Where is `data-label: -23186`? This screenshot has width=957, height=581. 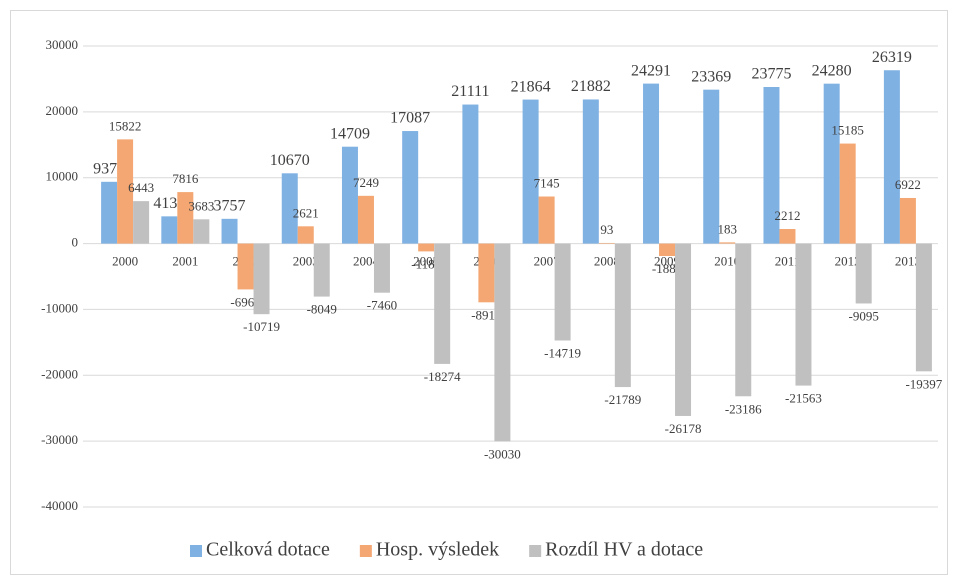
data-label: -23186 is located at coordinates (743, 408).